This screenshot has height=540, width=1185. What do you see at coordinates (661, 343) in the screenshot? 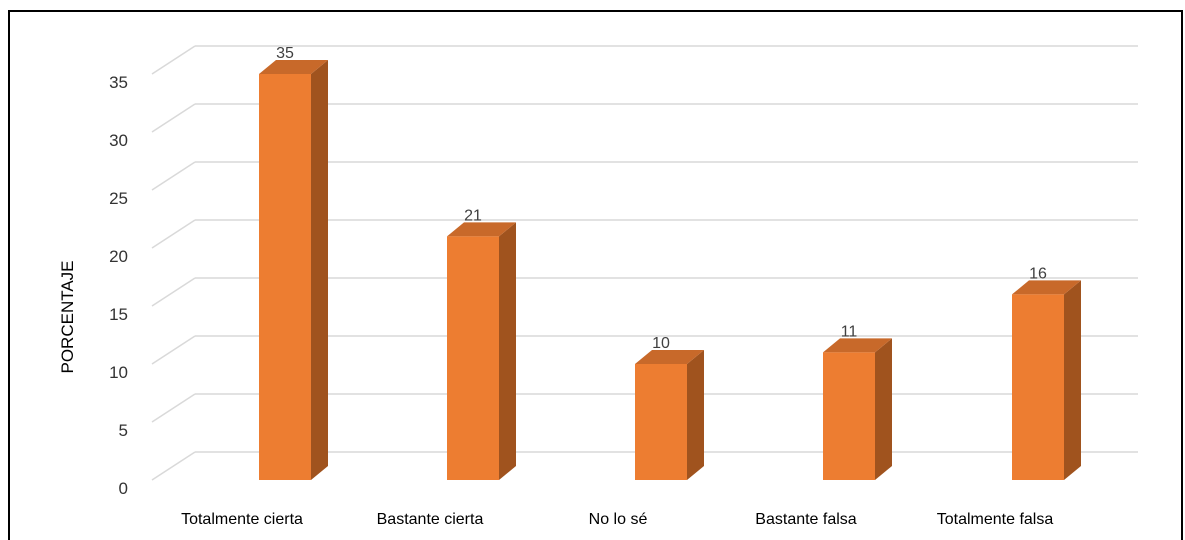
I see `data-label: 10` at bounding box center [661, 343].